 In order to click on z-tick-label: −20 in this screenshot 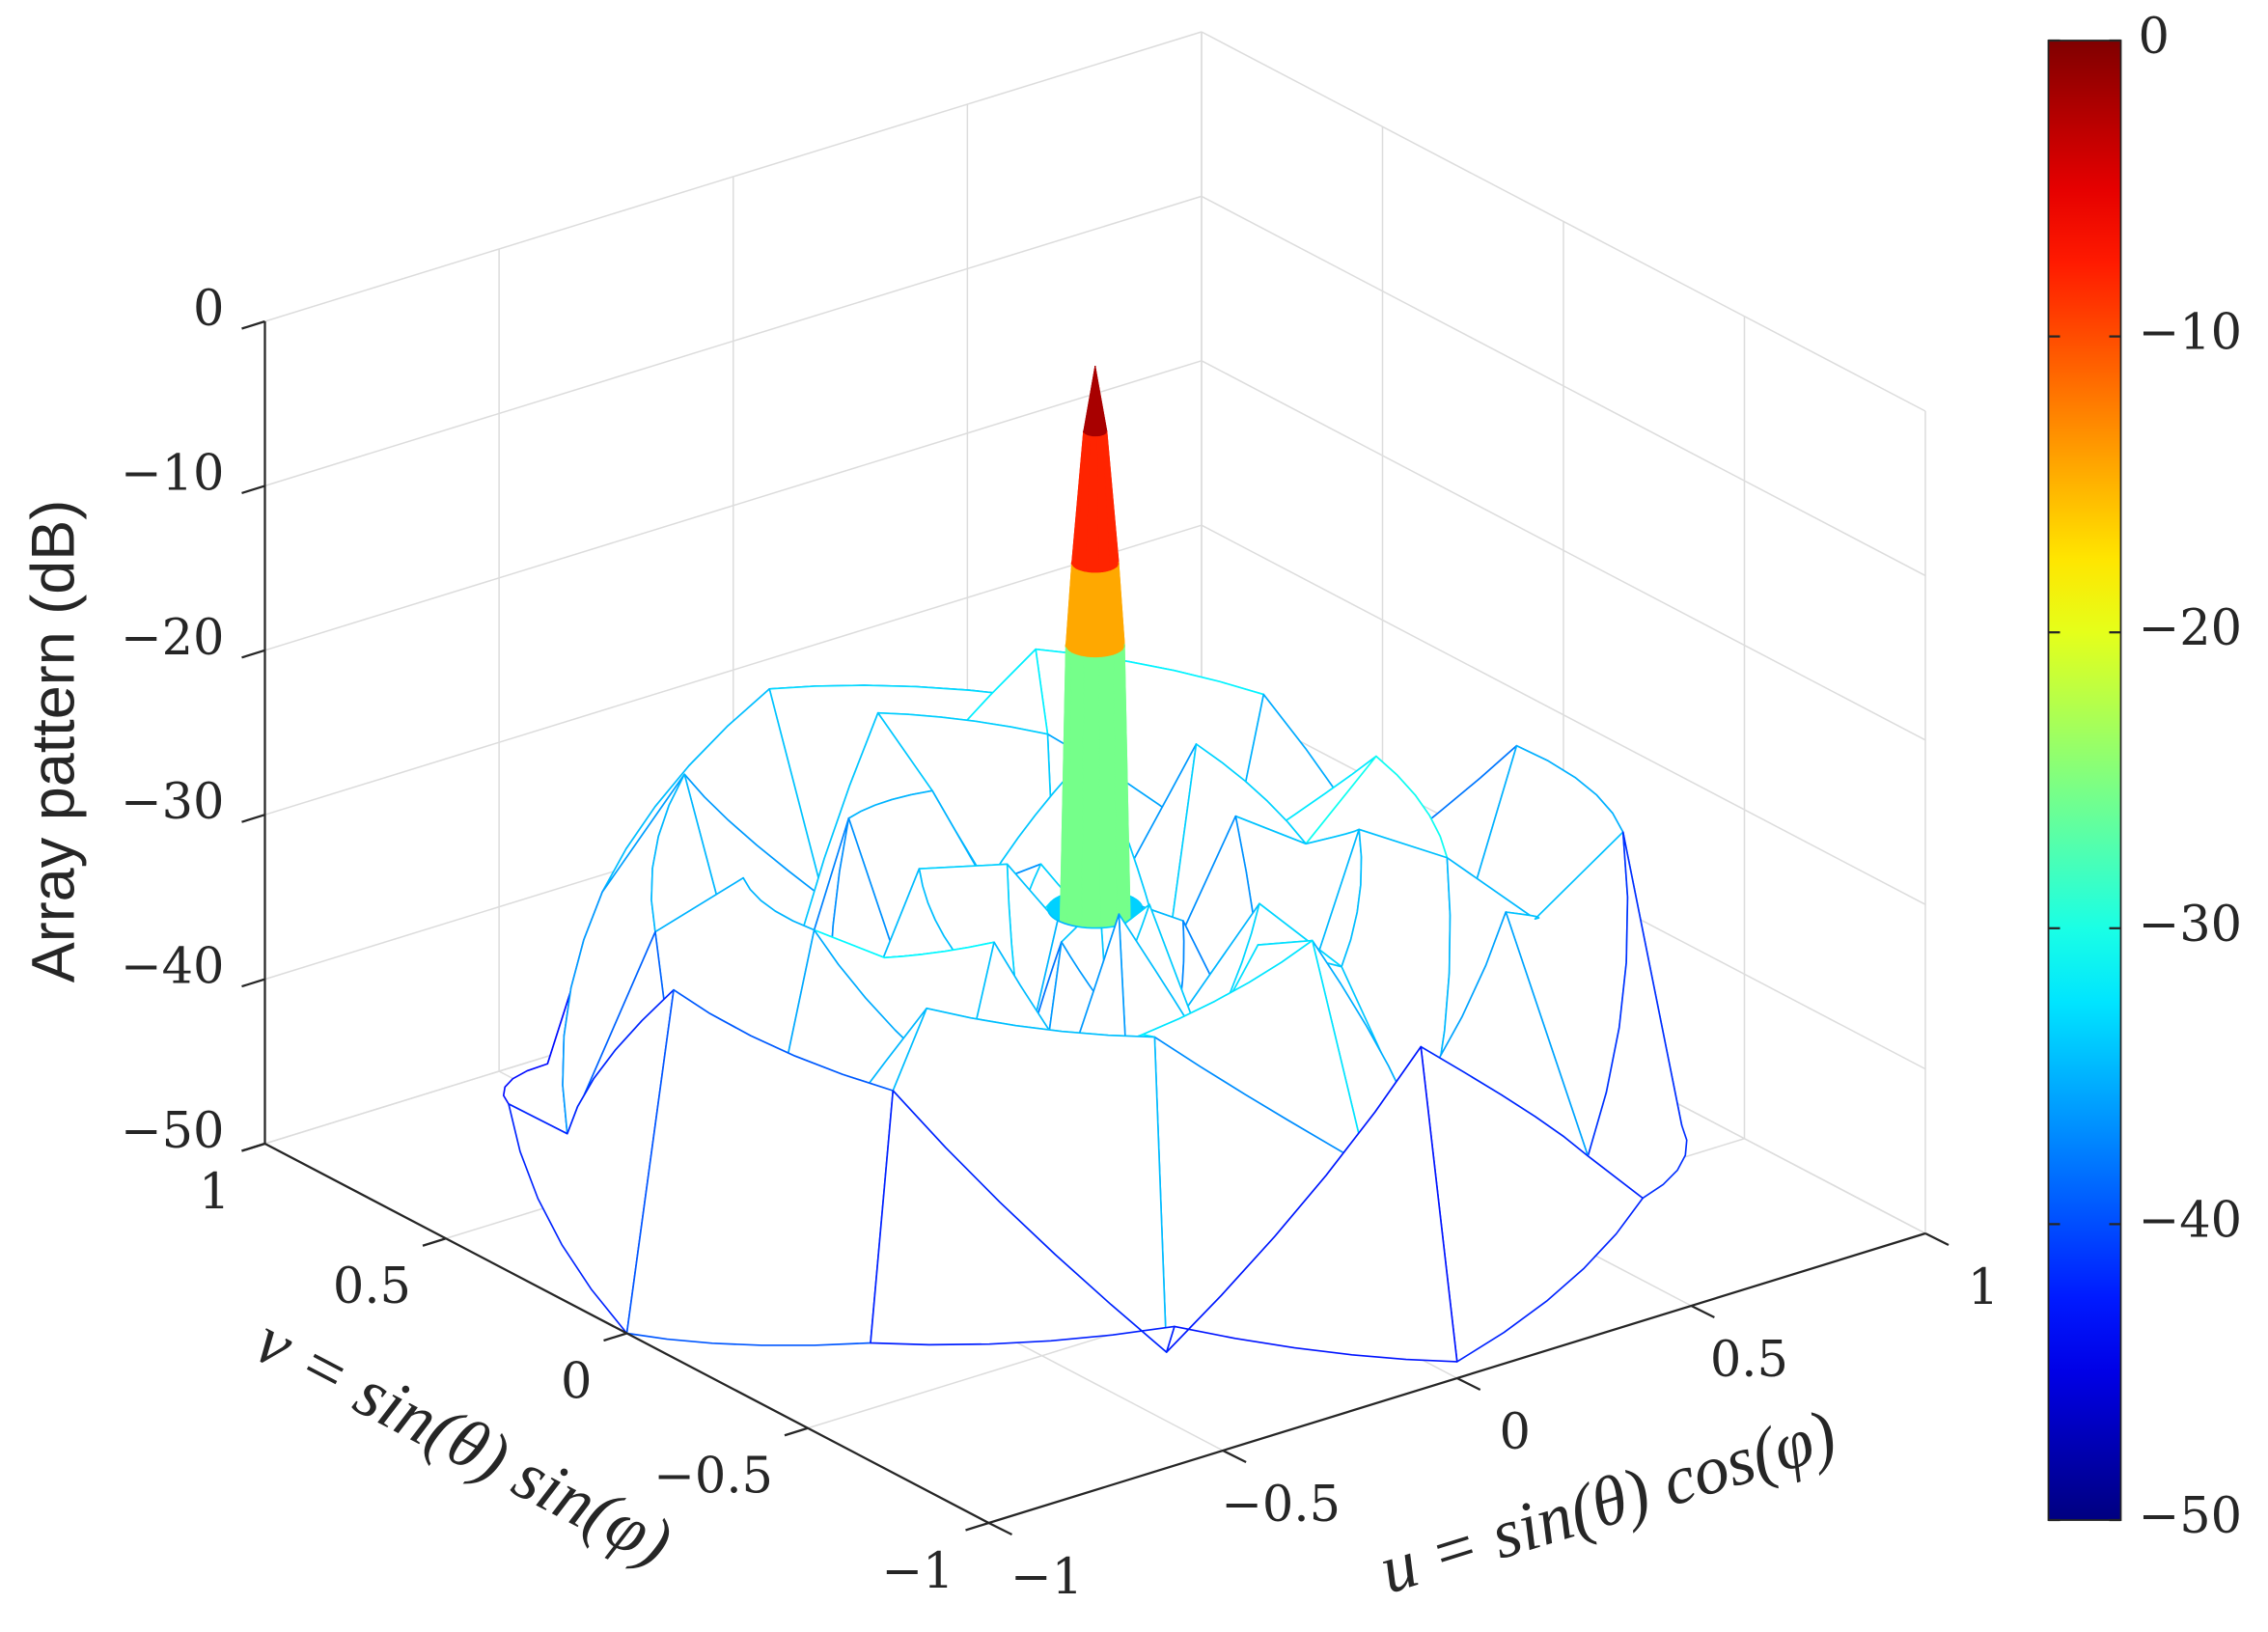, I will do `click(173, 638)`.